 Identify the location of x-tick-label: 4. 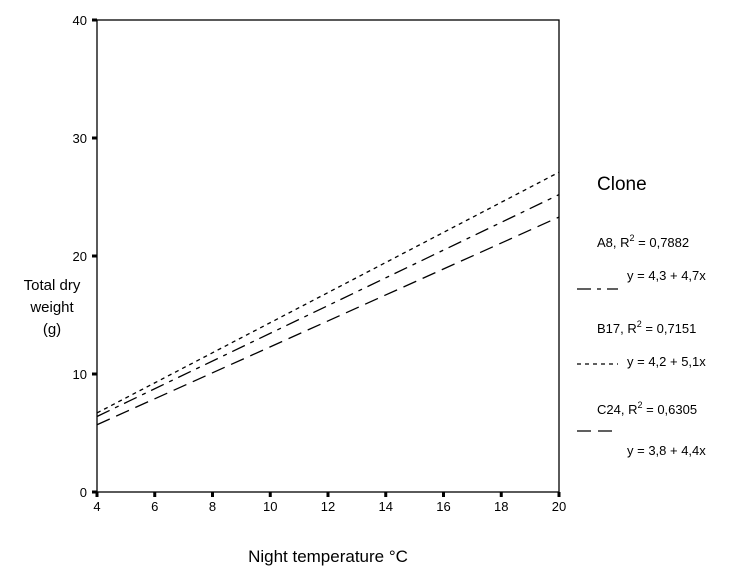
(96, 506).